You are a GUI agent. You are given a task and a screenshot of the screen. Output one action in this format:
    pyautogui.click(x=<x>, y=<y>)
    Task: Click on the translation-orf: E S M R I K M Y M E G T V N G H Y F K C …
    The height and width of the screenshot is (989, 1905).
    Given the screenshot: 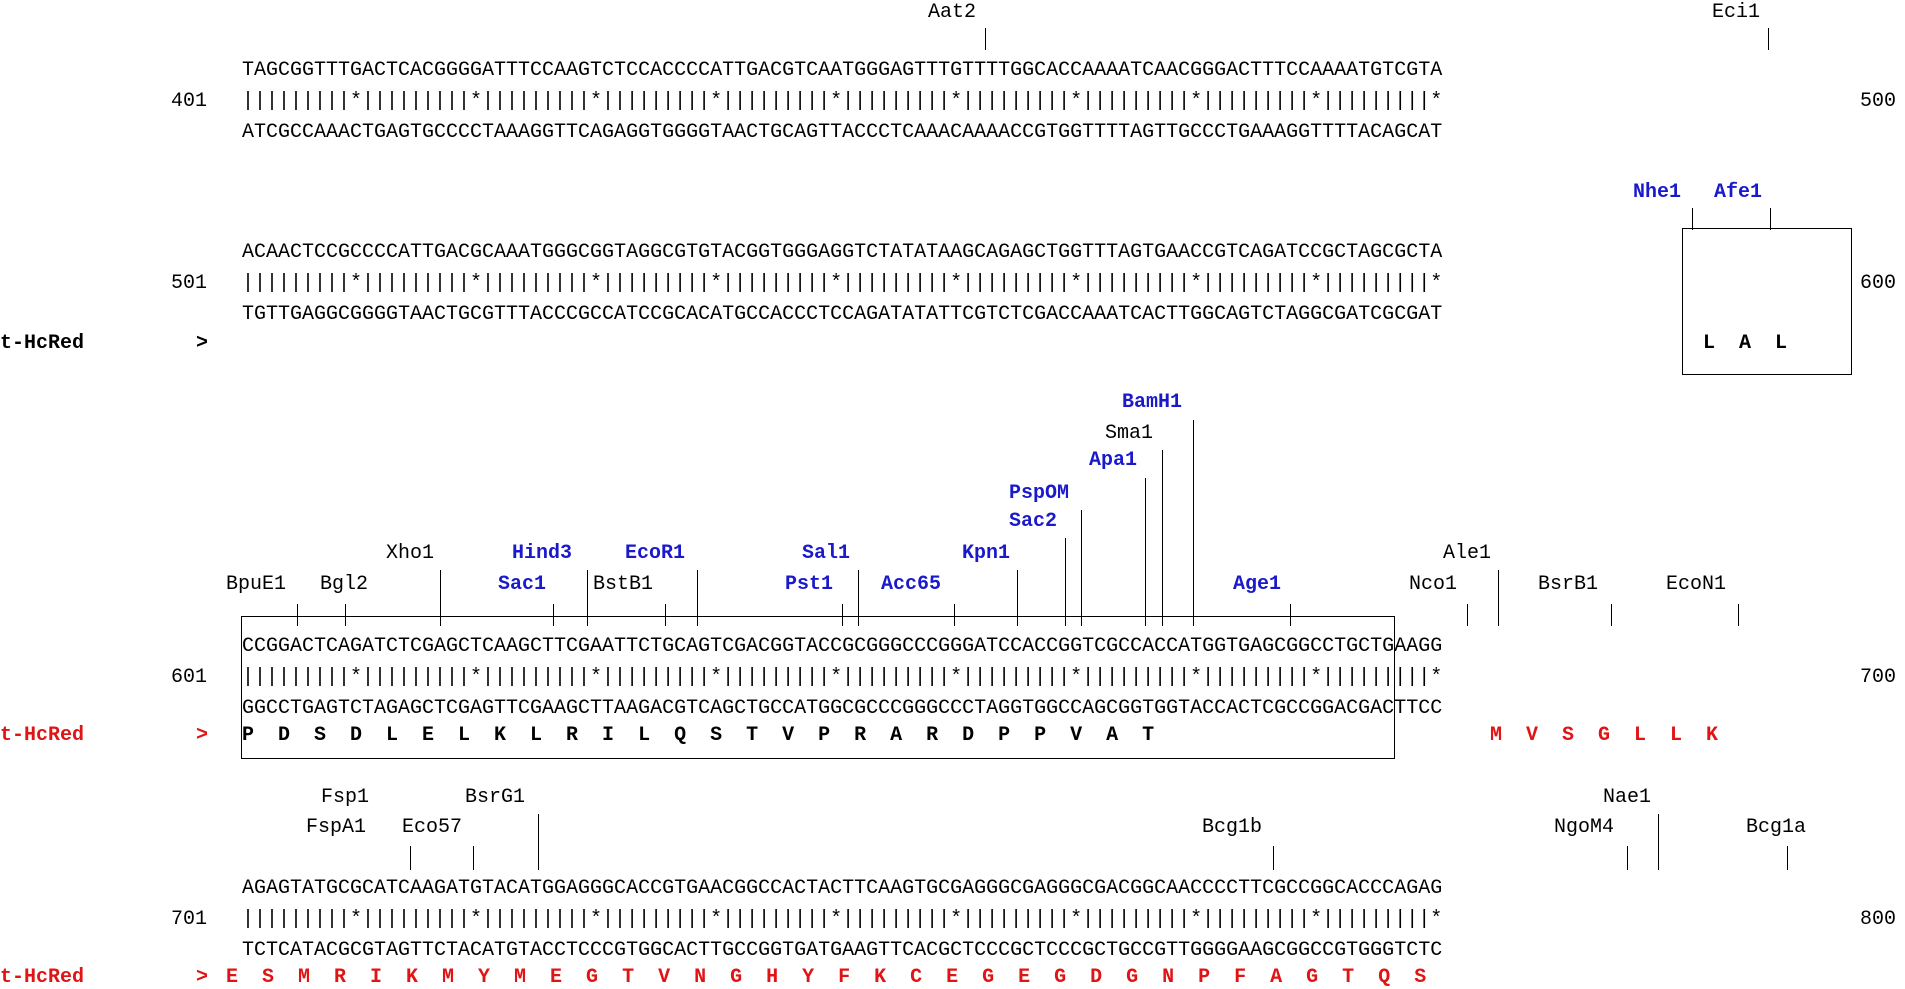 What is the action you would take?
    pyautogui.click(x=826, y=977)
    